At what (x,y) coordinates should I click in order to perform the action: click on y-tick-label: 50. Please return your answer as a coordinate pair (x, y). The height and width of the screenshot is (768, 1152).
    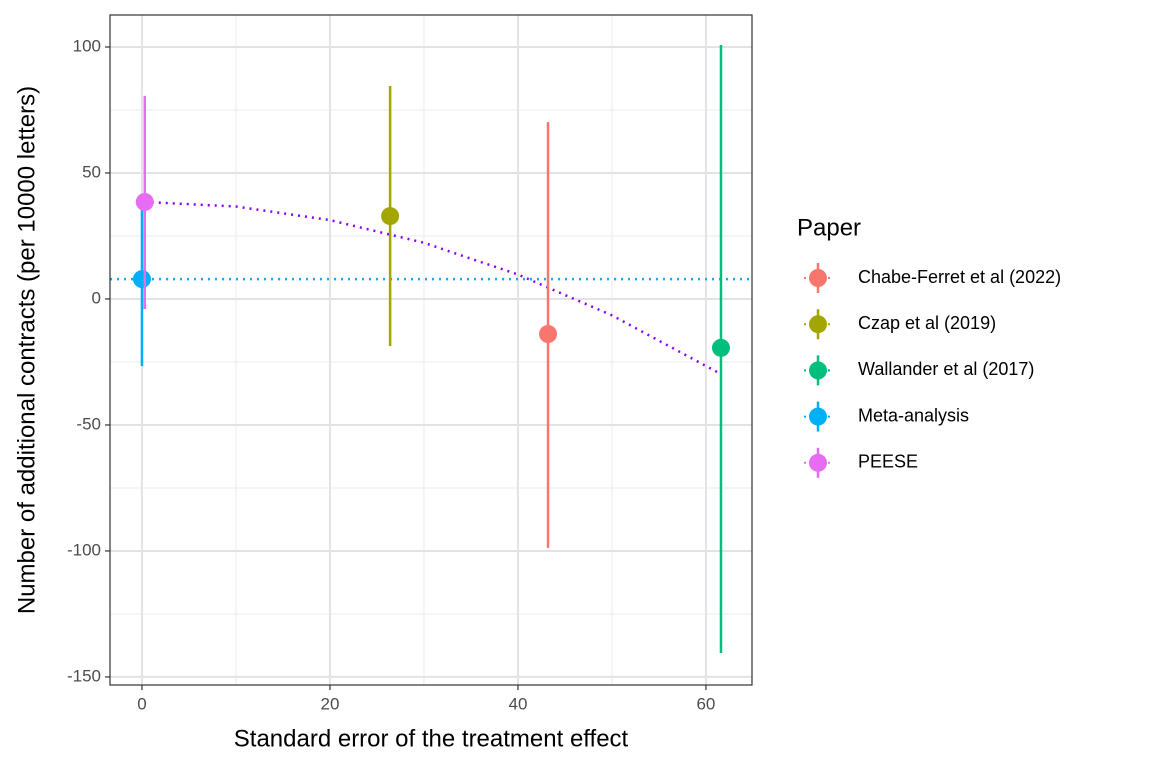
    Looking at the image, I should click on (91, 171).